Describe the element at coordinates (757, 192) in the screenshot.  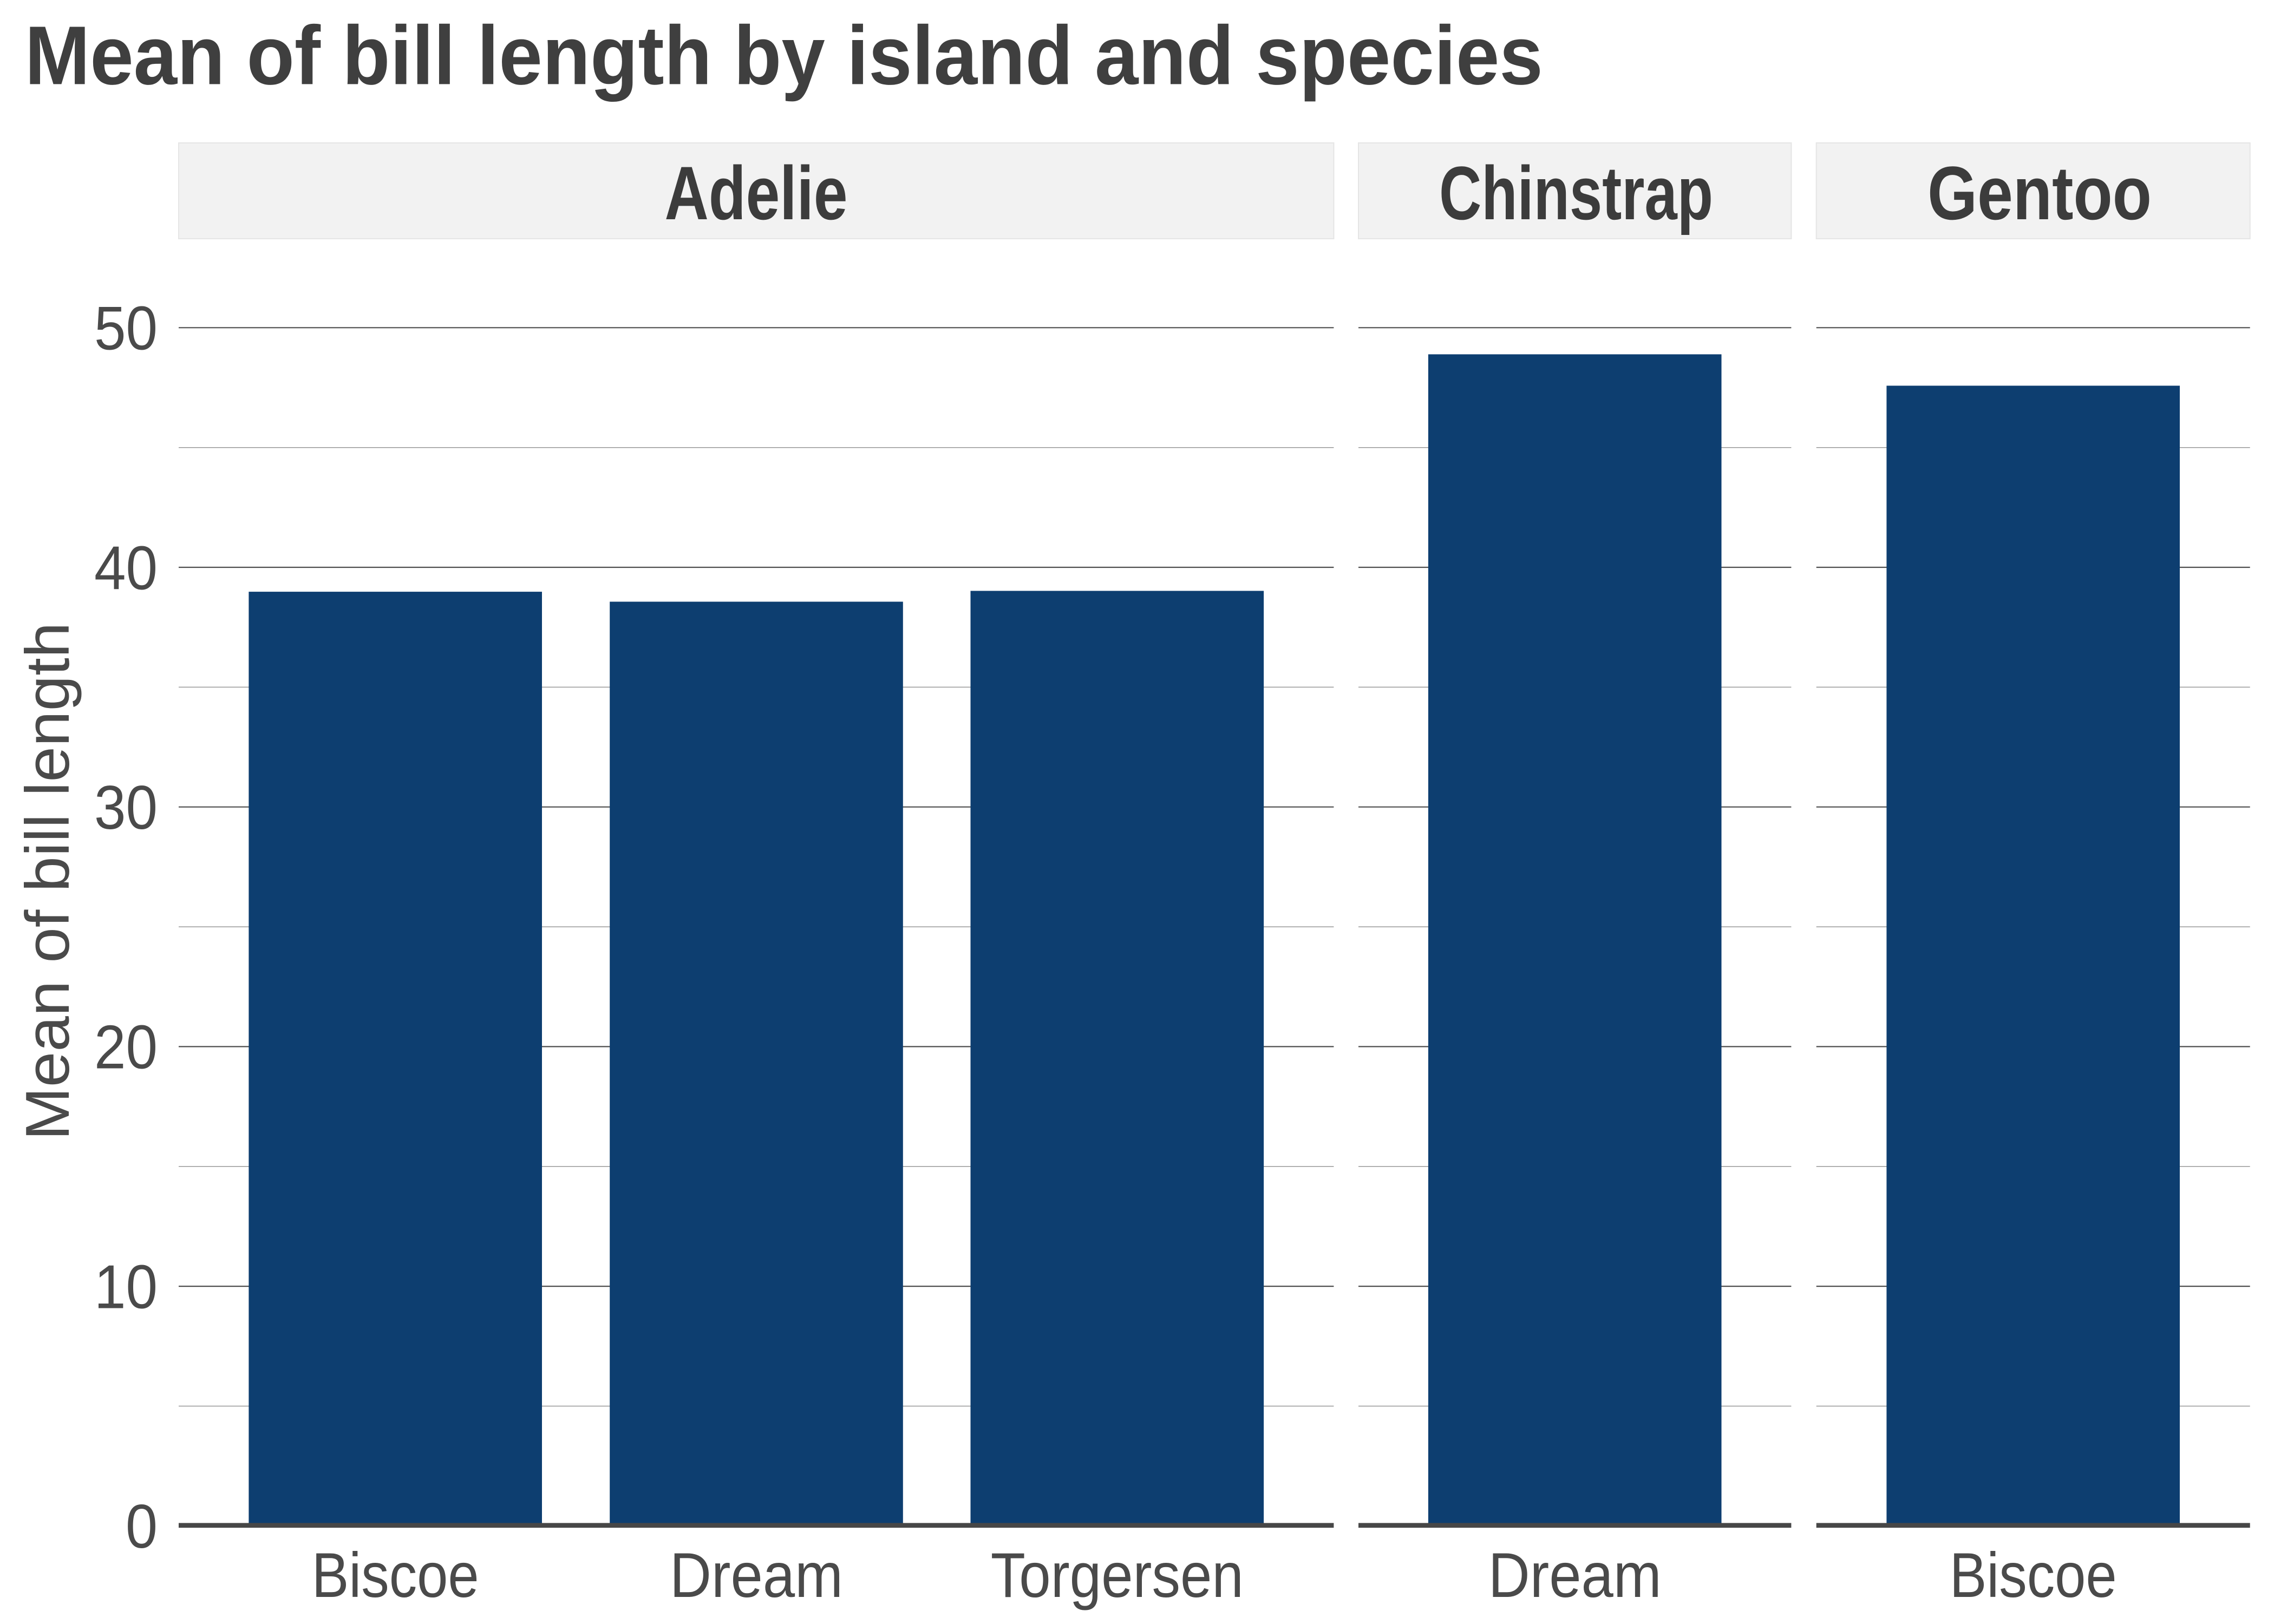
I see `svg-text: Adelie` at that location.